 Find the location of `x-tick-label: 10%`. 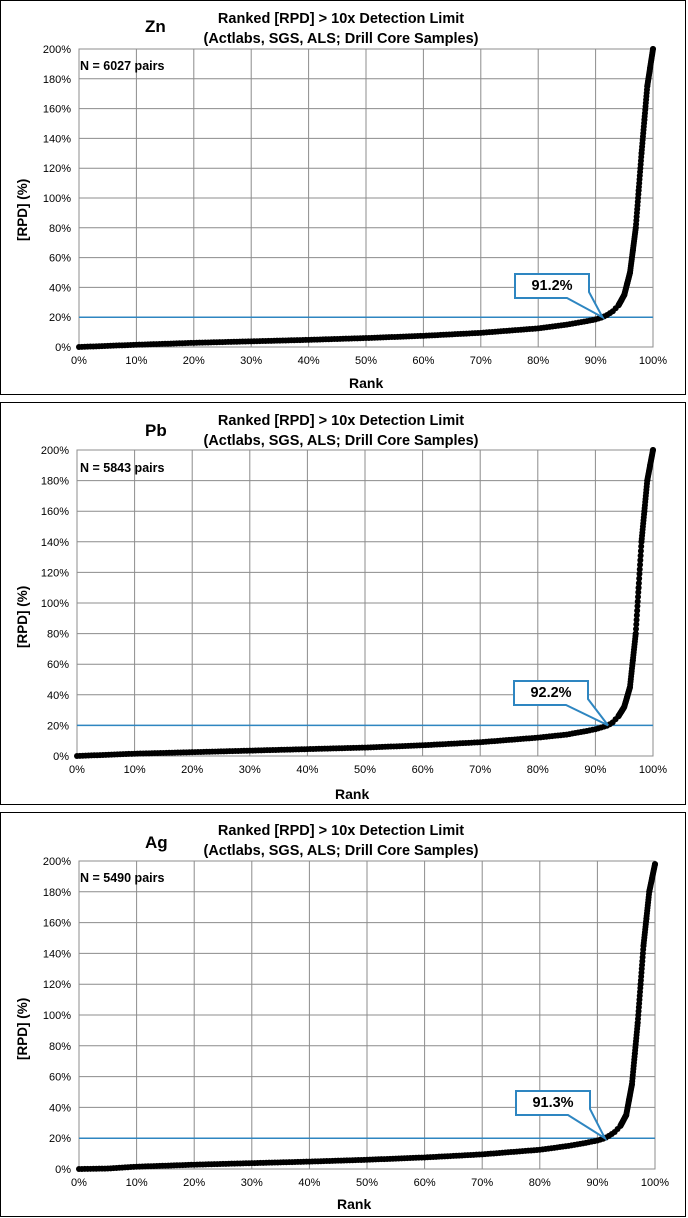

x-tick-label: 10% is located at coordinates (135, 770).